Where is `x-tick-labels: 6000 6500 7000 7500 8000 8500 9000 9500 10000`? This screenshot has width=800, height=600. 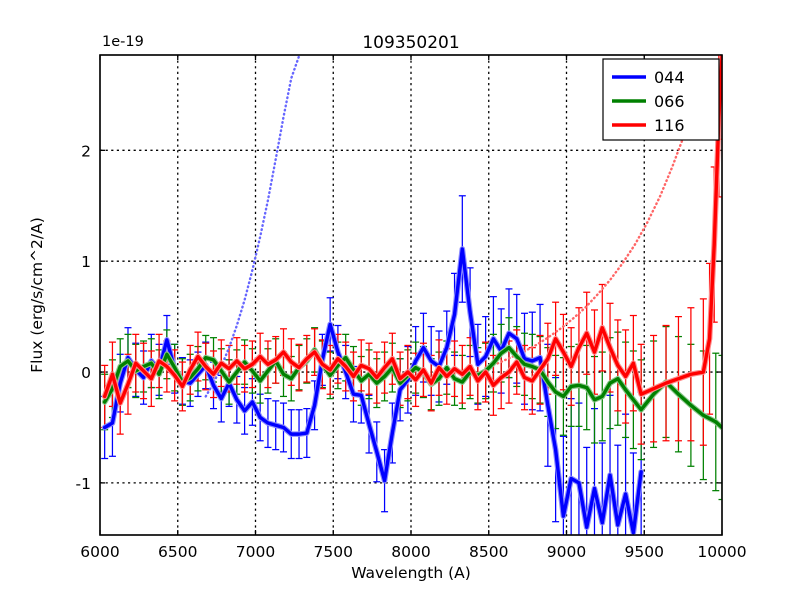 x-tick-labels: 6000 6500 7000 7500 8000 8500 9000 9500 10000 is located at coordinates (413, 552).